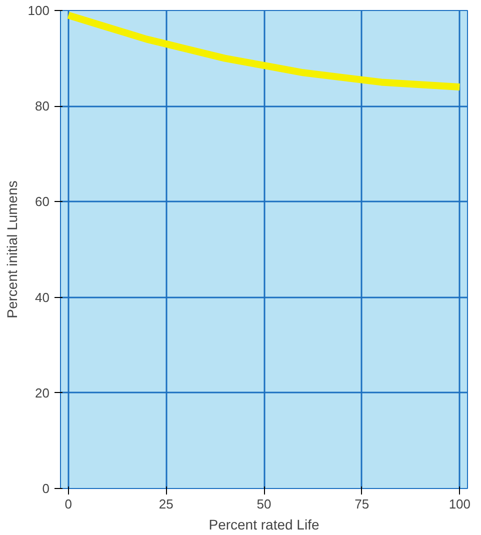  Describe the element at coordinates (264, 524) in the screenshot. I see `x-axis-title: Percent rated Life` at that location.